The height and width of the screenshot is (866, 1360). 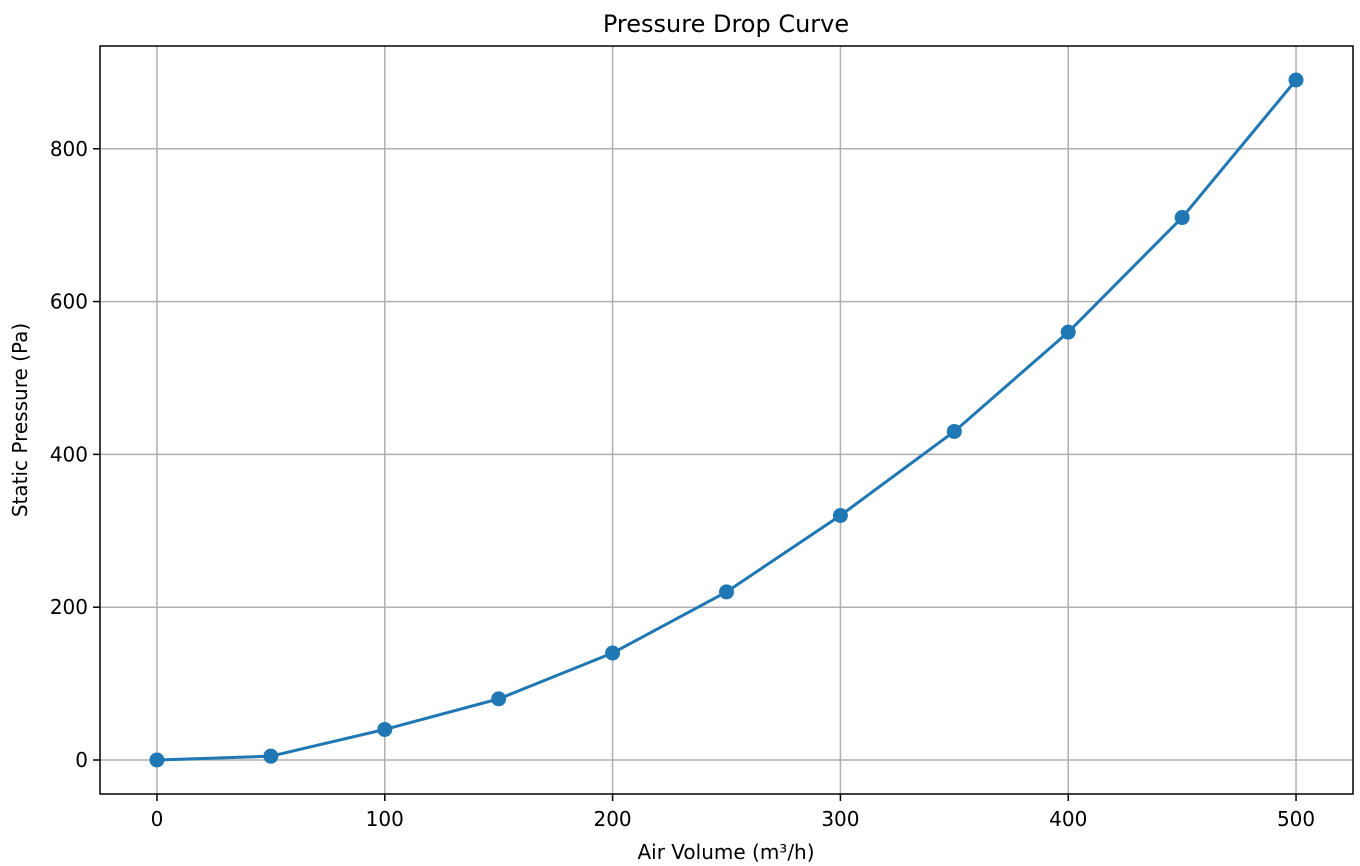 What do you see at coordinates (612, 819) in the screenshot?
I see `x-tick-label: 200` at bounding box center [612, 819].